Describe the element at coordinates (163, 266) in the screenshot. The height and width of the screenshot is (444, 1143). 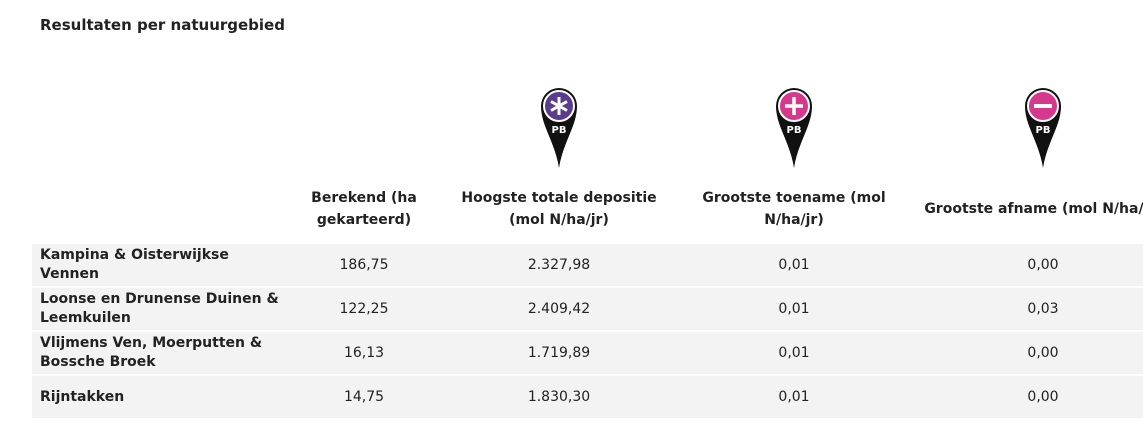
I see `area-name: Kampina & Oisterwijkse Vennen` at that location.